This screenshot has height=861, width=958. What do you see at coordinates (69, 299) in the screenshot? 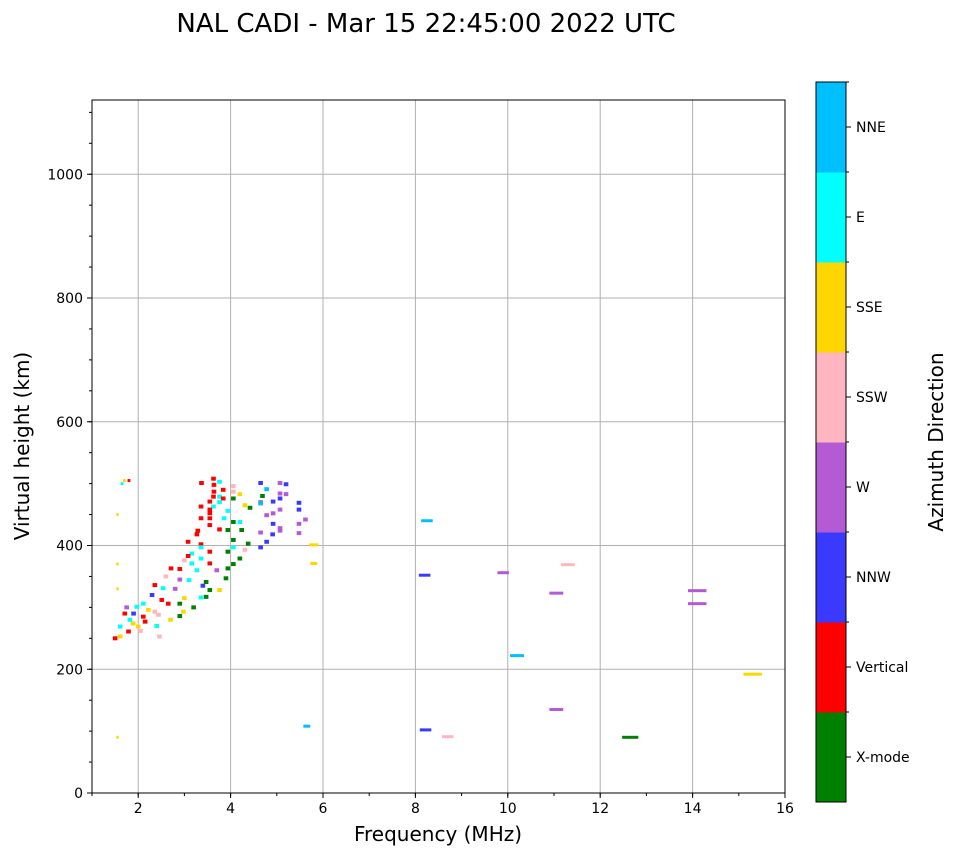
I see `y-tick-label: 800` at bounding box center [69, 299].